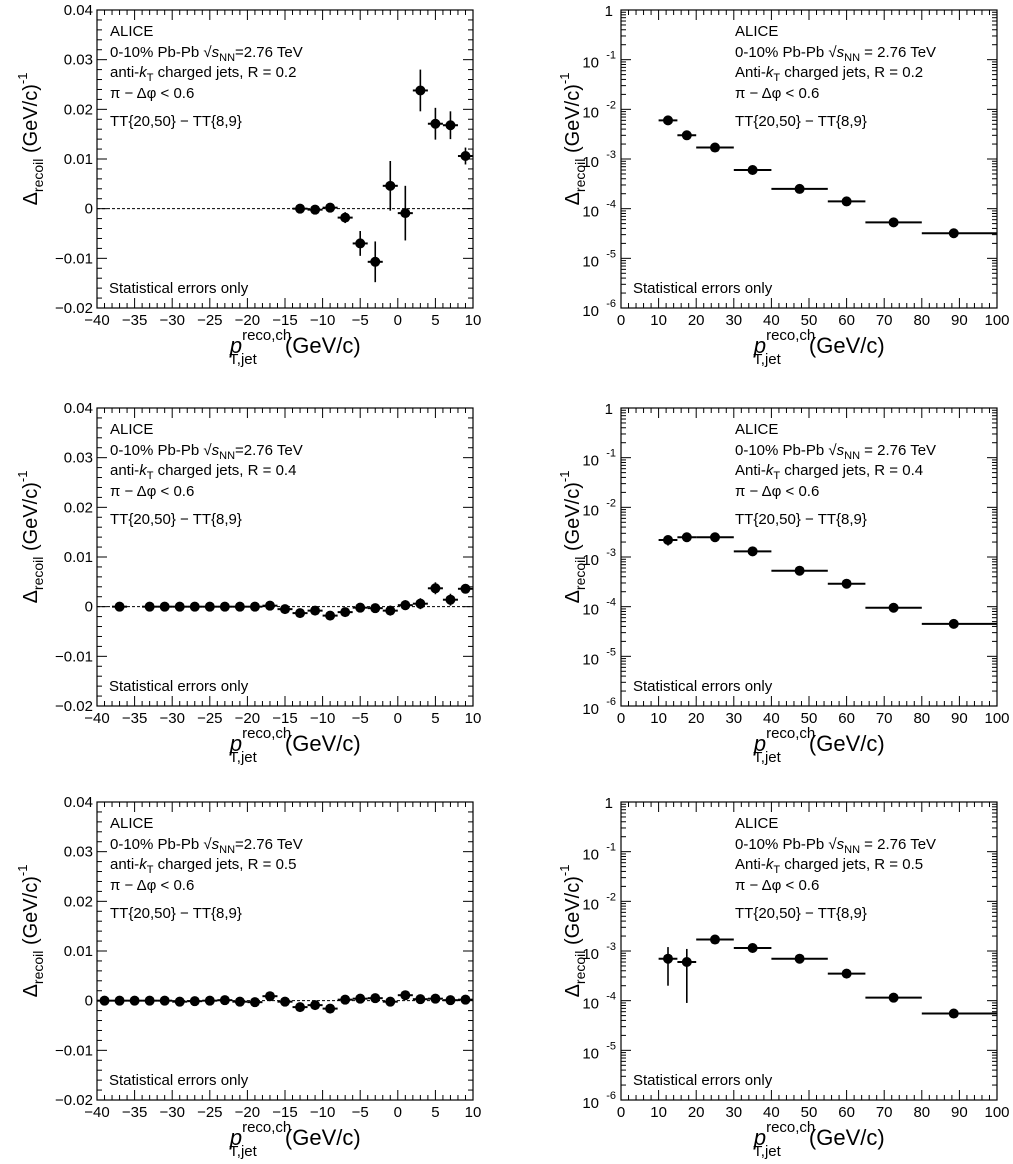 Image resolution: width=1013 pixels, height=1164 pixels. I want to click on x-tick-label: −15, so click(284, 1112).